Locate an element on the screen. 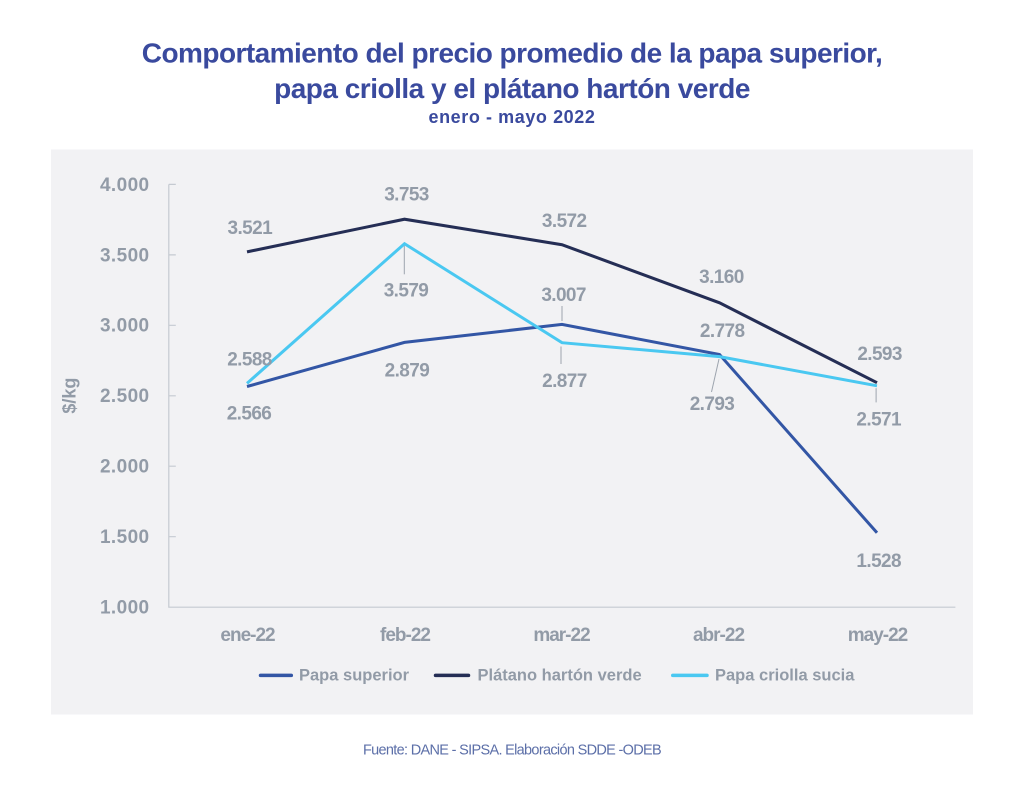  svg-text: 2.500 is located at coordinates (125, 396).